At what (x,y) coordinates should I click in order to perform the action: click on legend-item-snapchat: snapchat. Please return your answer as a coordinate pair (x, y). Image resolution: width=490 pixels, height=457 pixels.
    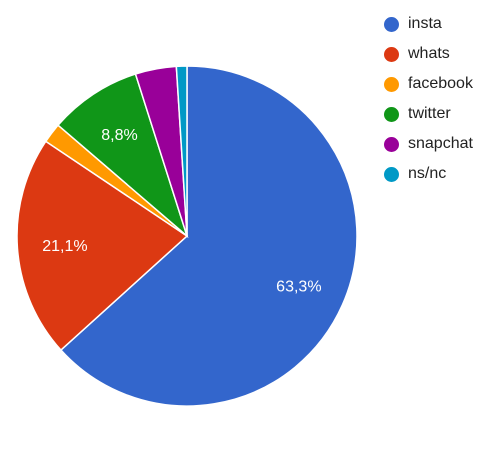
    Looking at the image, I should click on (428, 144).